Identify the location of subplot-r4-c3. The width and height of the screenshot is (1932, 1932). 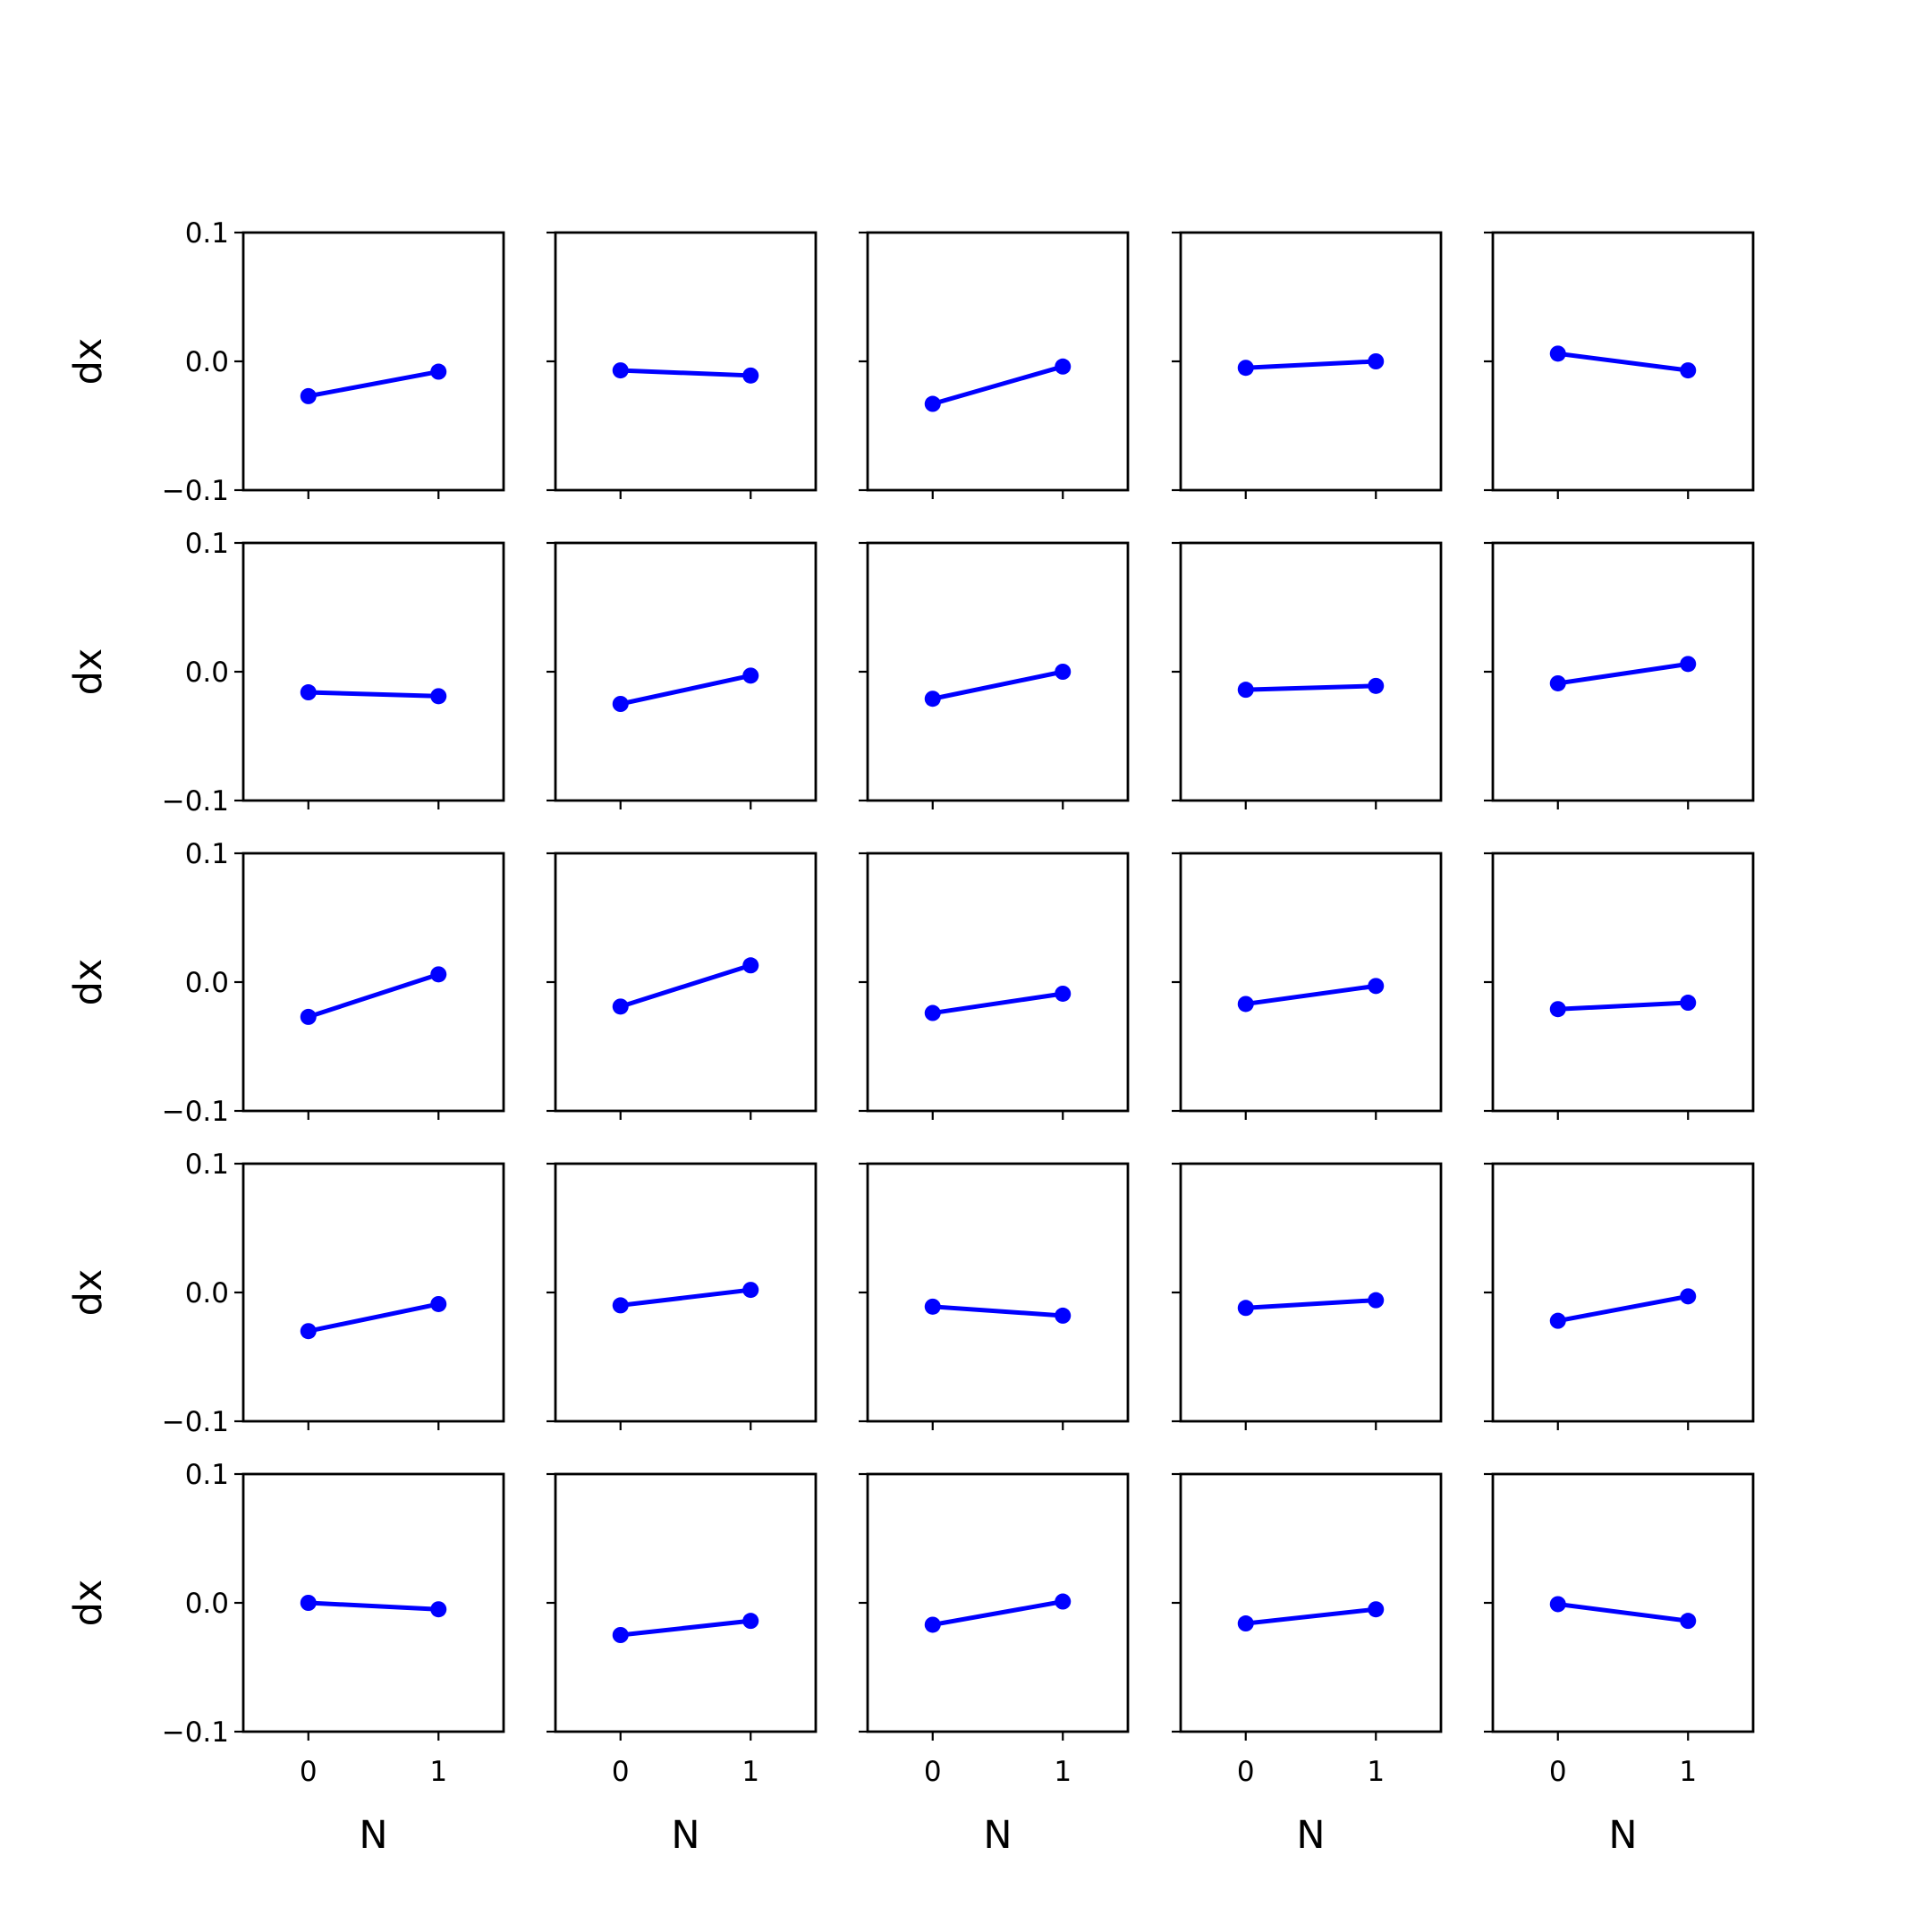
(994, 1296).